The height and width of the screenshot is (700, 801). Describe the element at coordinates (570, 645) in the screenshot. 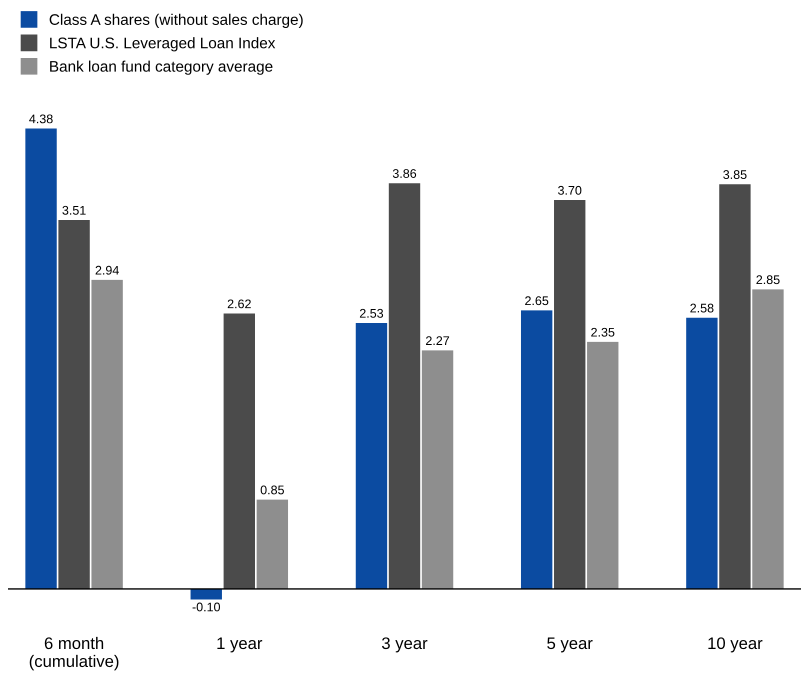

I see `x-tick-label: 5 year` at that location.